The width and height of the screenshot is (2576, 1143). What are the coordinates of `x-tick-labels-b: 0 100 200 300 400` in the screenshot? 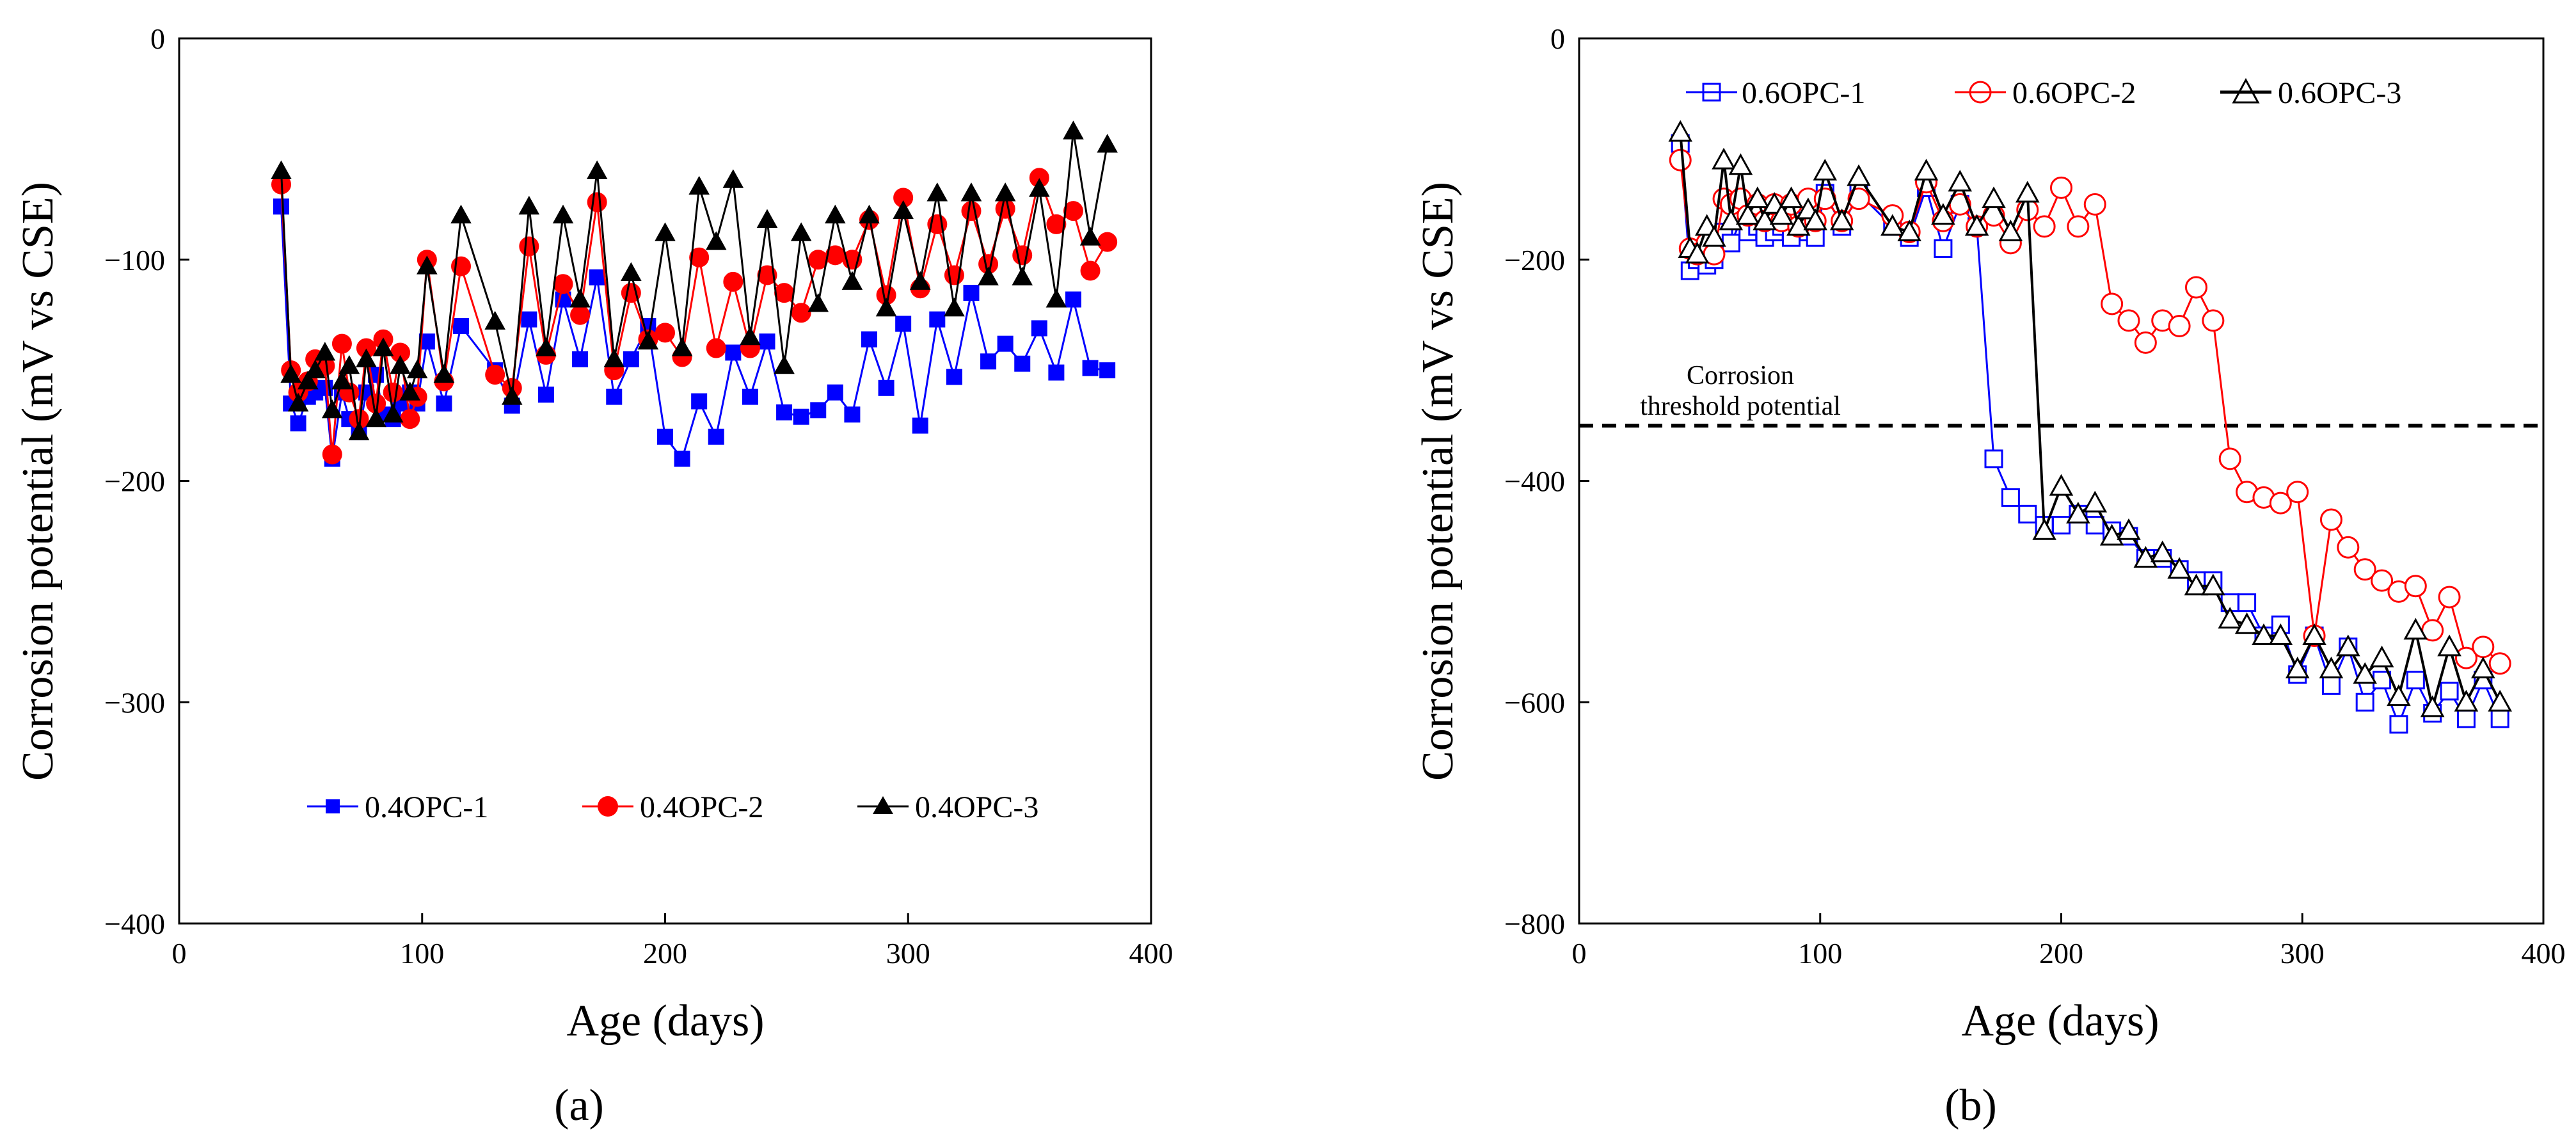 It's located at (2069, 954).